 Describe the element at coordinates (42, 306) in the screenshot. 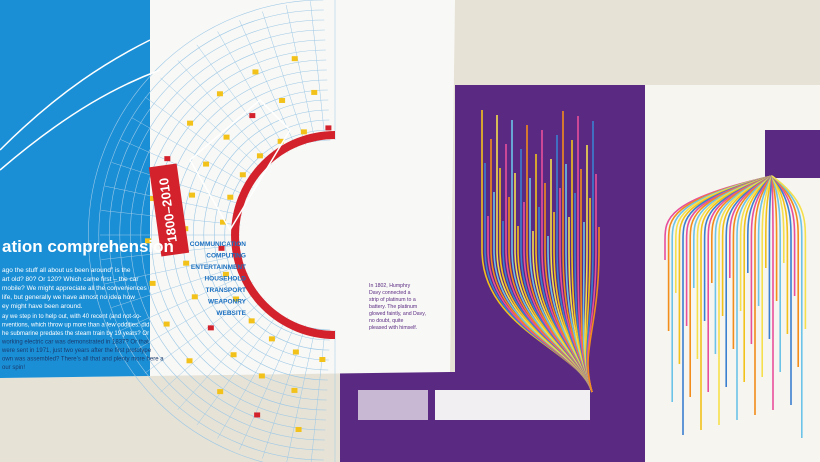

I see `body-line: ey might have been around.` at that location.